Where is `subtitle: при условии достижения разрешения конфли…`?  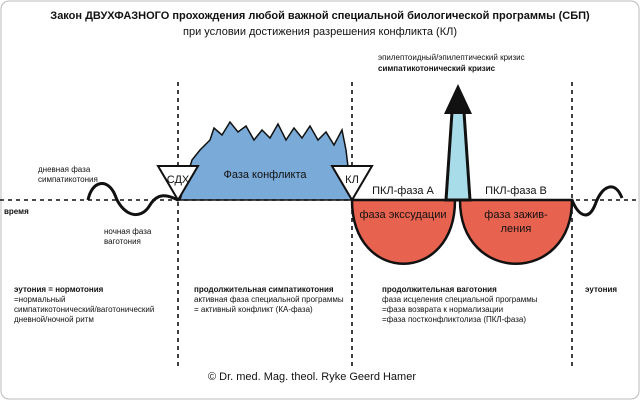 subtitle: при условии достижения разрешения конфли… is located at coordinates (320, 32).